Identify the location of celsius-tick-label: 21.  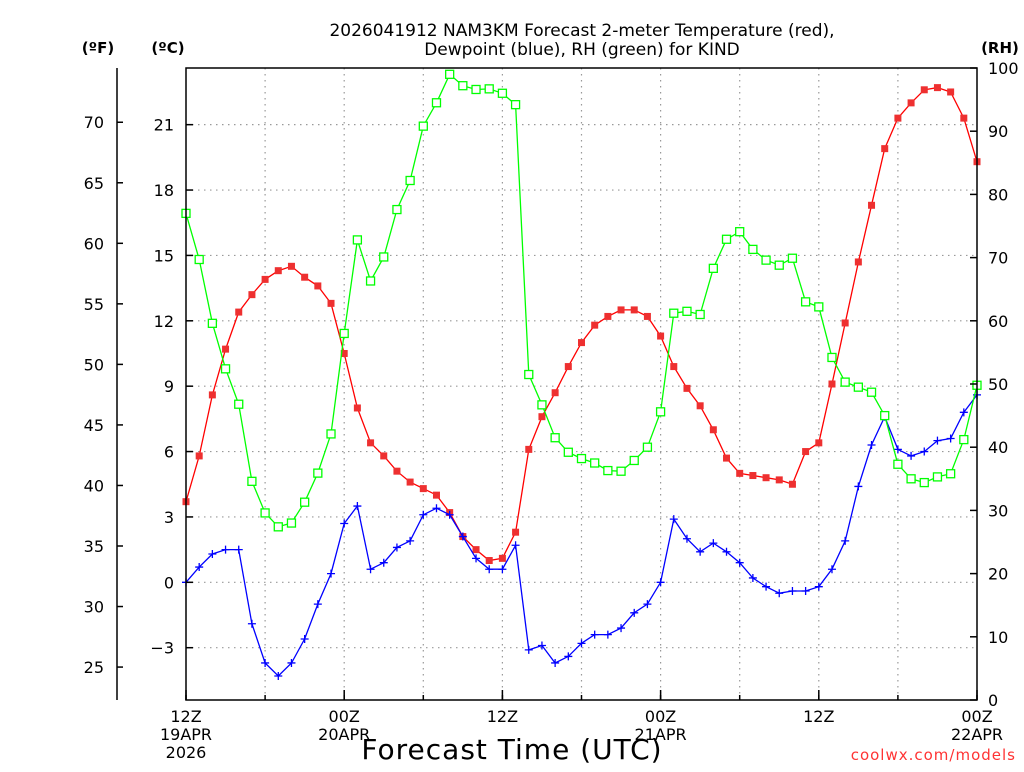
(164, 125).